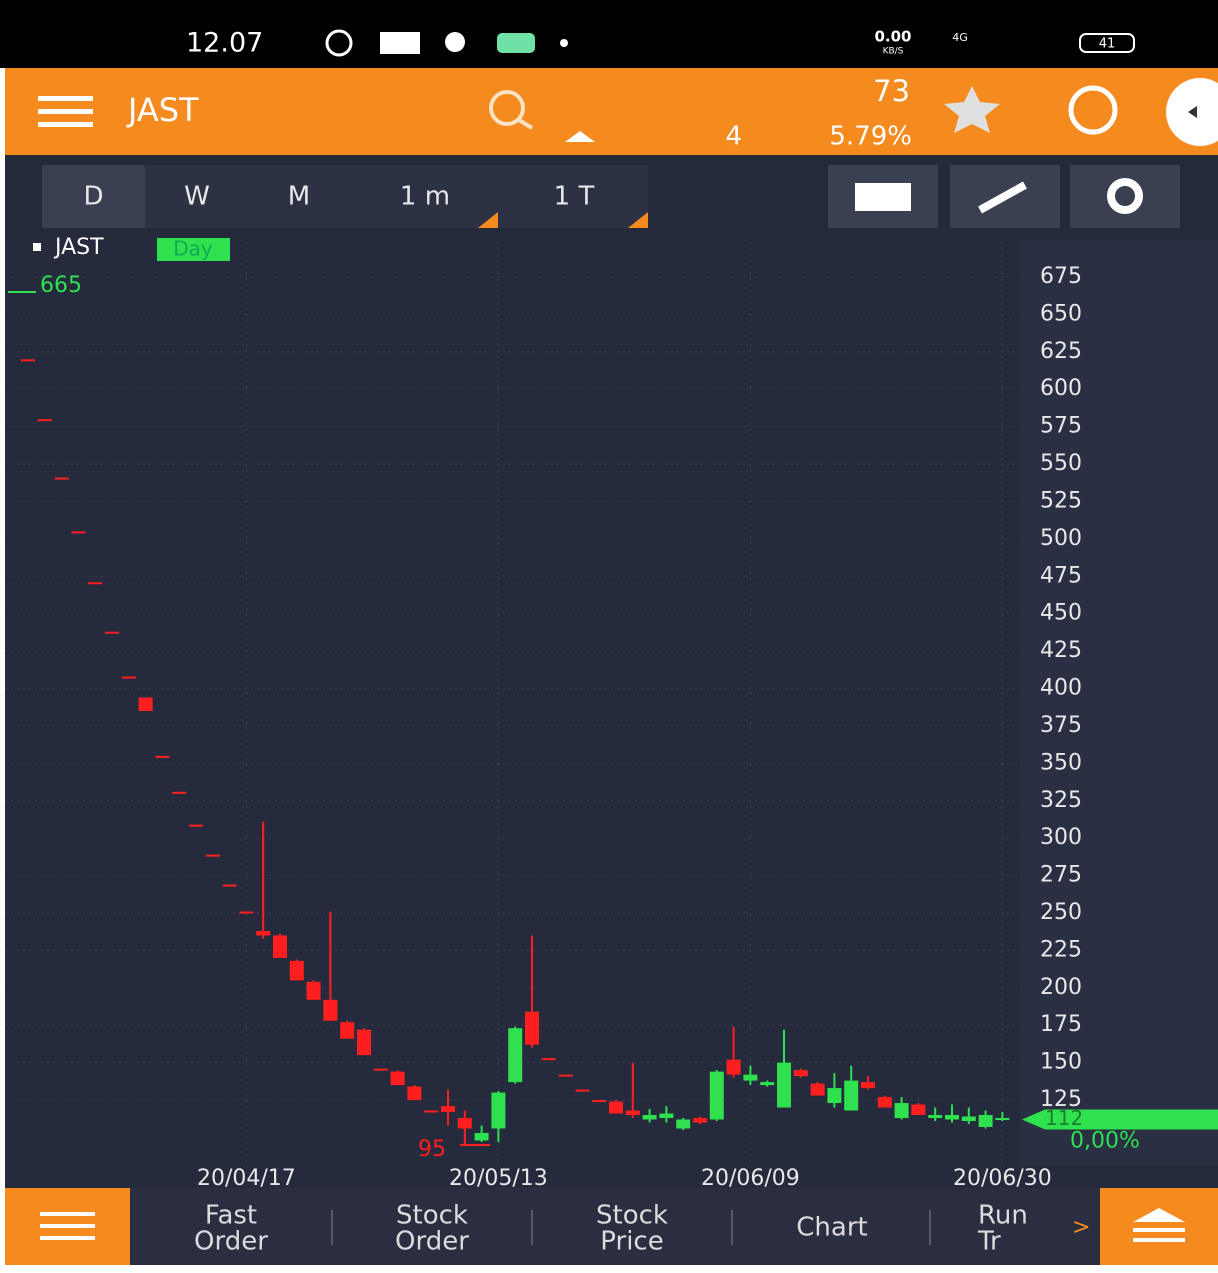  I want to click on timeframe-selected, so click(93, 196).